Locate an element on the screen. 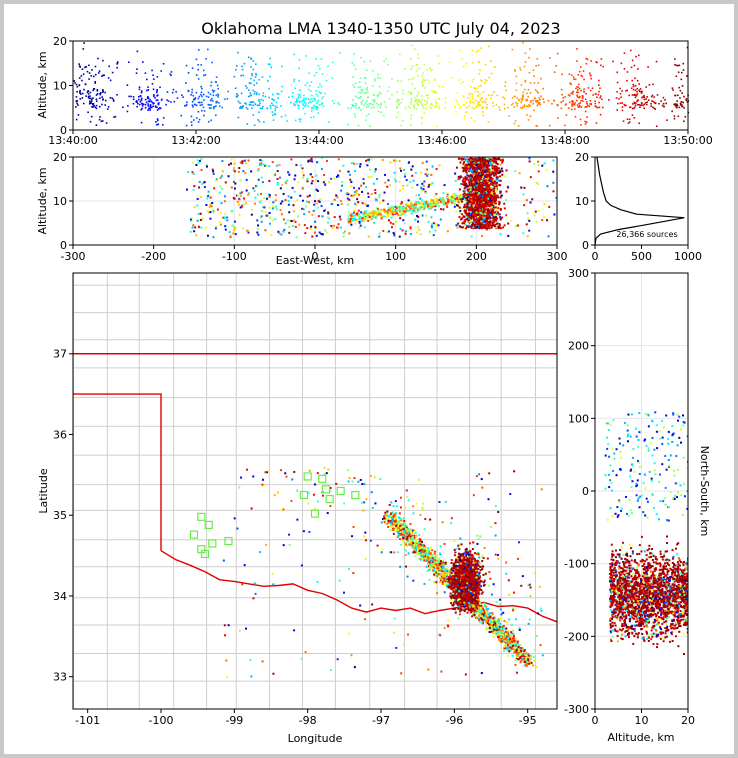 The image size is (738, 758). x-tick-label: 500 is located at coordinates (641, 256).